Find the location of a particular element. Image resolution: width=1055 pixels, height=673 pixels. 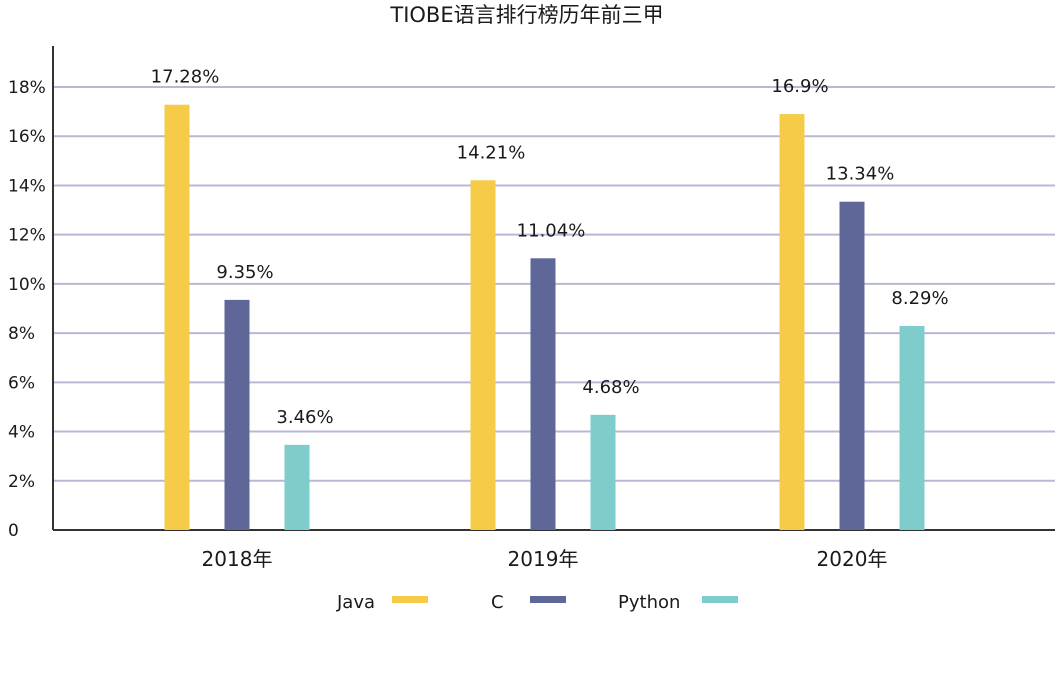

y-tick-label: 2% is located at coordinates (21, 482).